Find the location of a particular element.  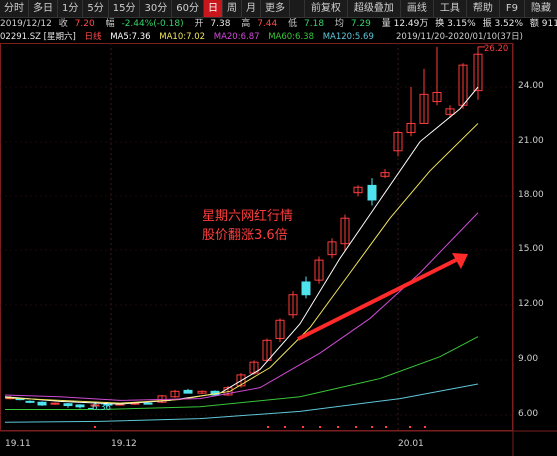

price-tick: 6.00 is located at coordinates (528, 414).